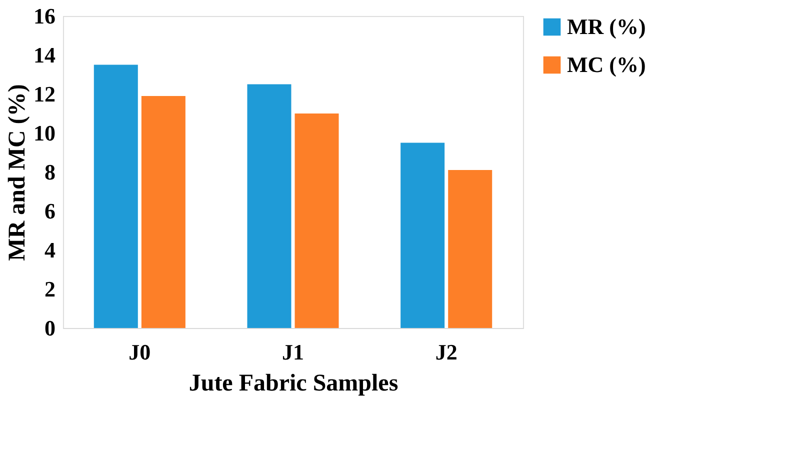 This screenshot has width=786, height=471. What do you see at coordinates (293, 352) in the screenshot?
I see `x-tick-label: J1` at bounding box center [293, 352].